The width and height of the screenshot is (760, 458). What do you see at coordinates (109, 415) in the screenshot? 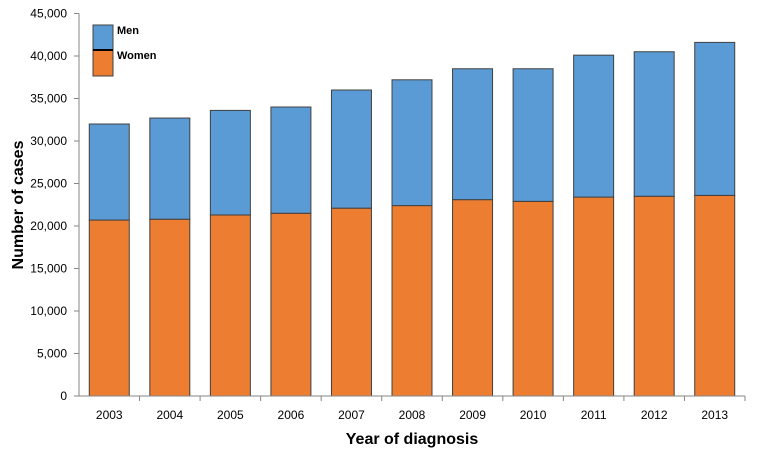
I see `x-tick-label: 2003` at bounding box center [109, 415].